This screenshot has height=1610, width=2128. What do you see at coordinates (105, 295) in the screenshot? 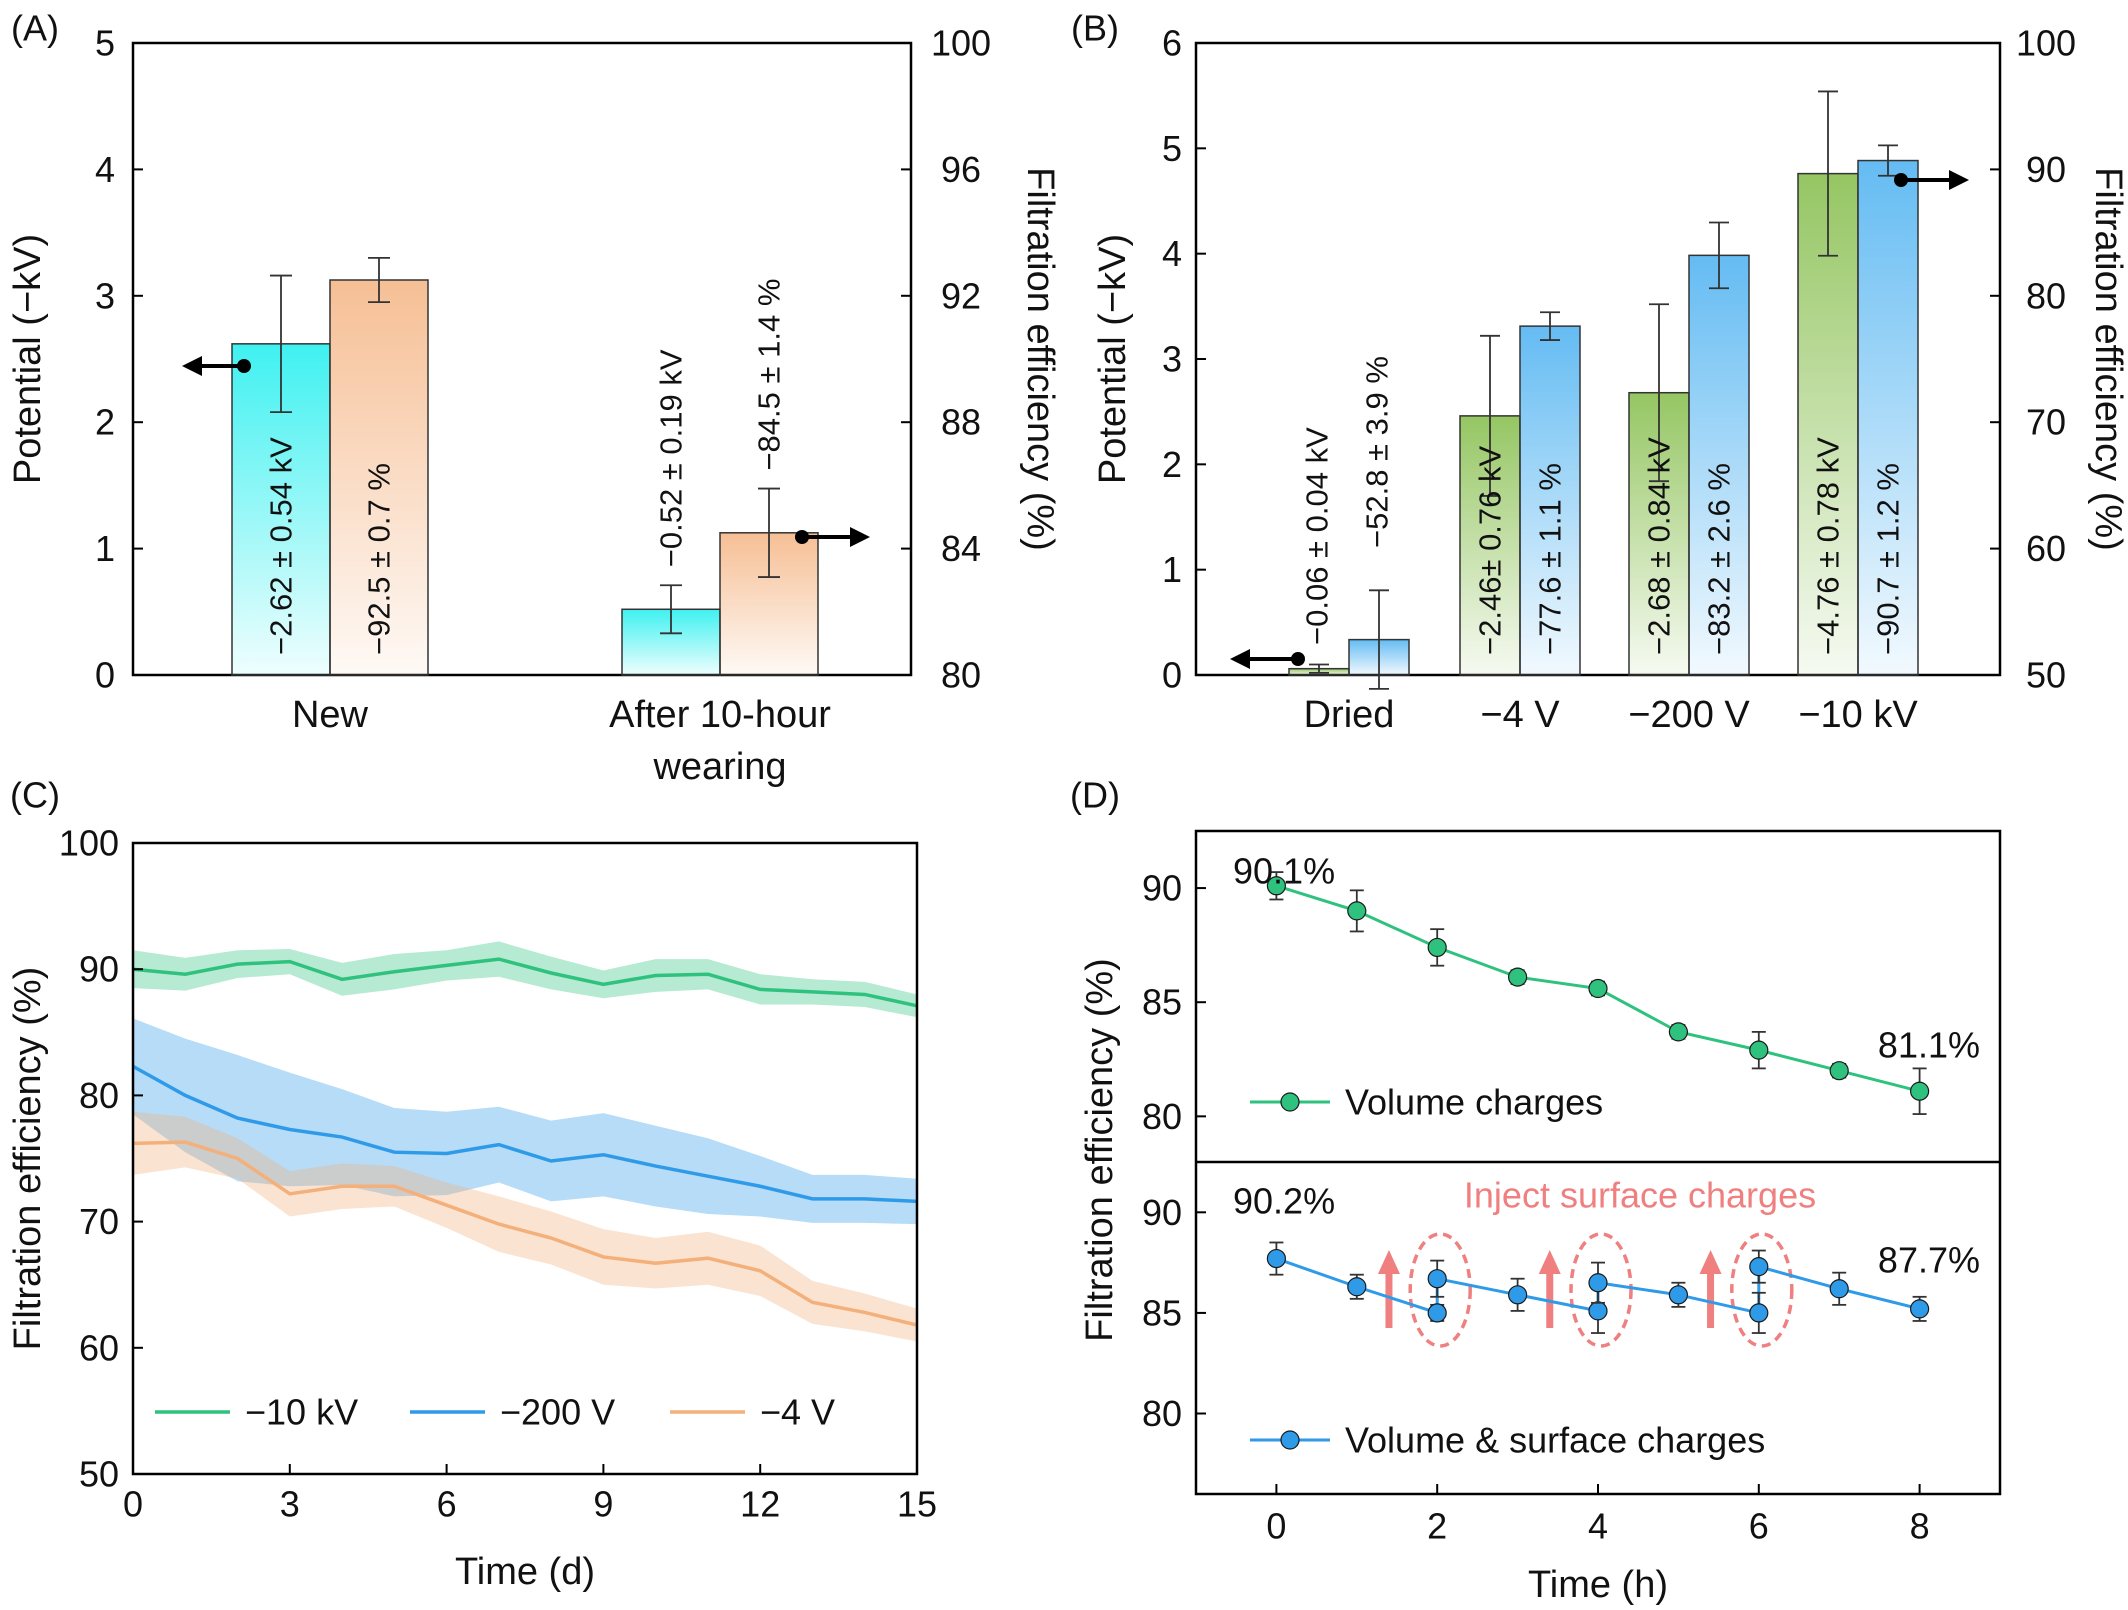
I see `y-tick-label: 3` at bounding box center [105, 295].